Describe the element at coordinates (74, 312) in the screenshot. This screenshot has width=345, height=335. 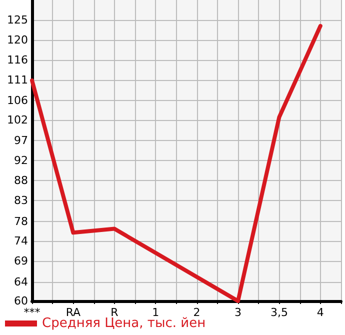
I see `x-tick-label: RA` at that location.